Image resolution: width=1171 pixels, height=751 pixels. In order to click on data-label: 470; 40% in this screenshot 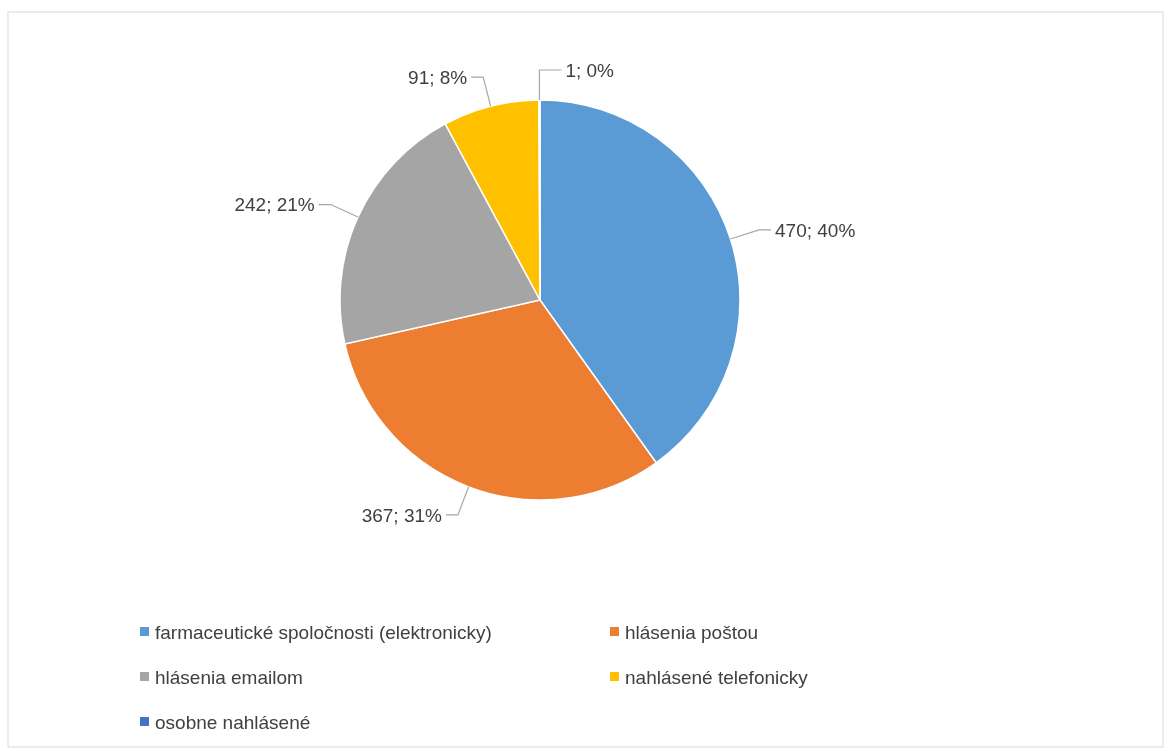, I will do `click(815, 230)`.